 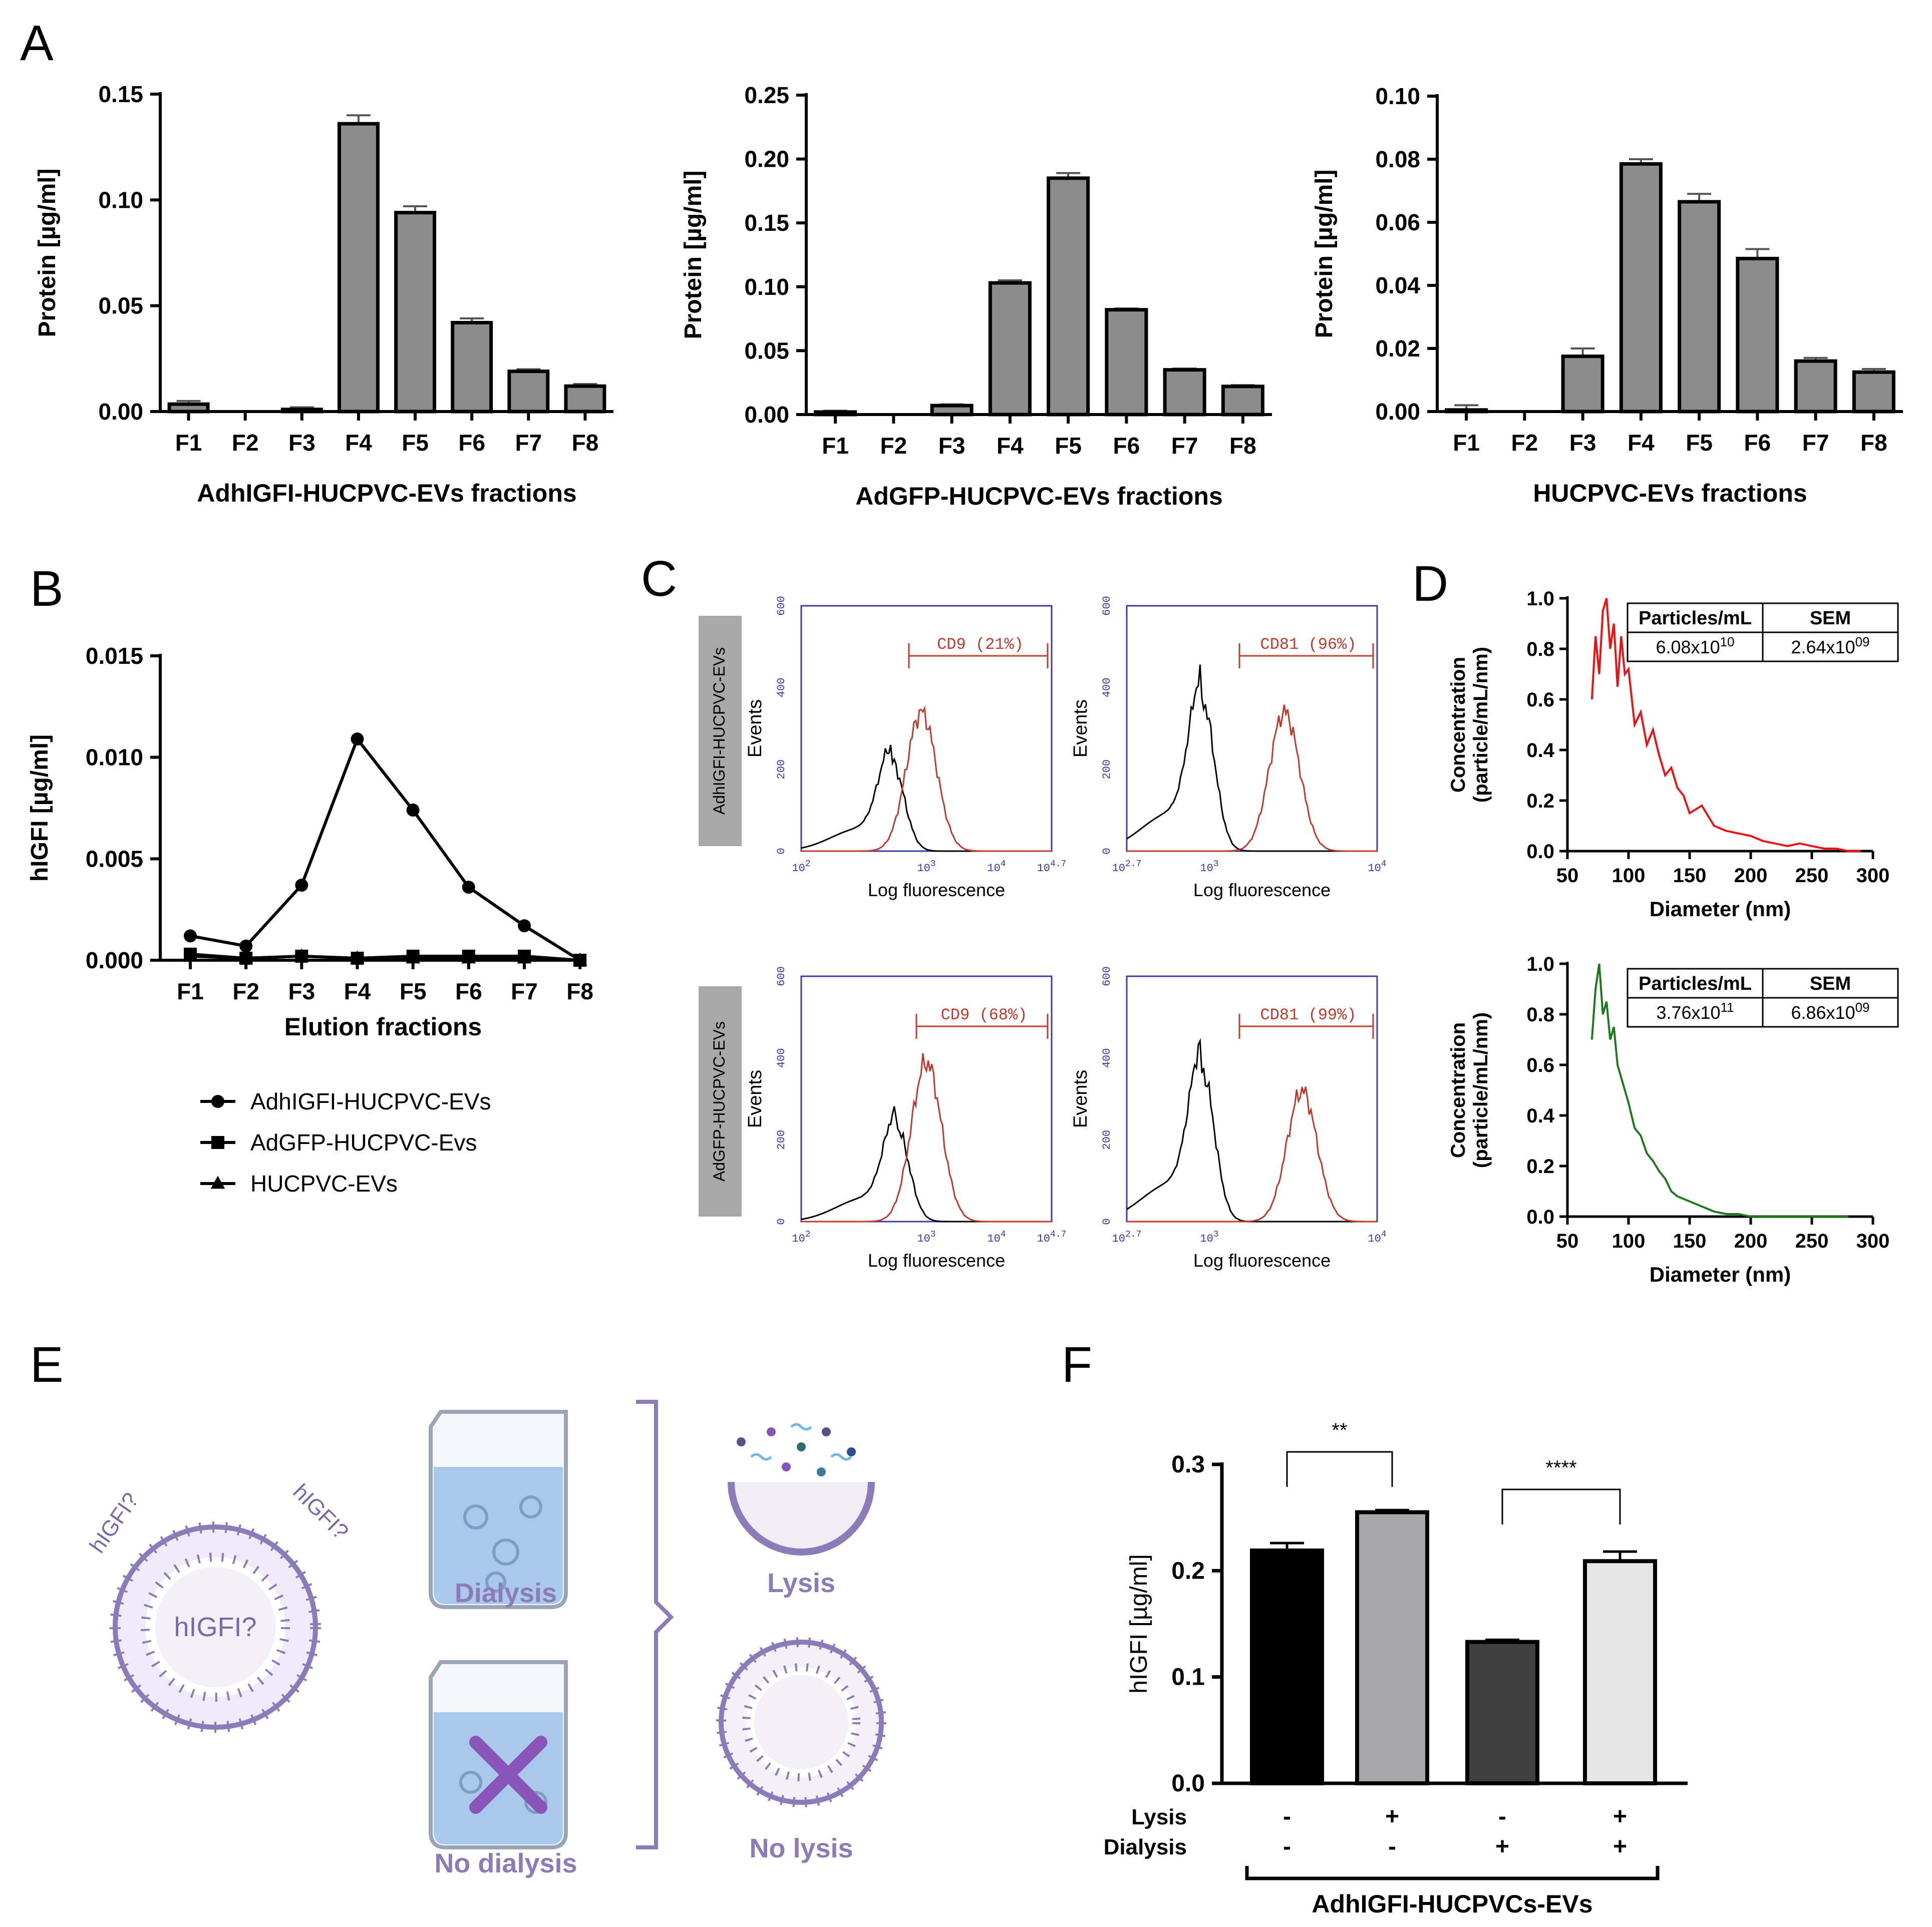 I want to click on panel-label-a: A, so click(x=37, y=43).